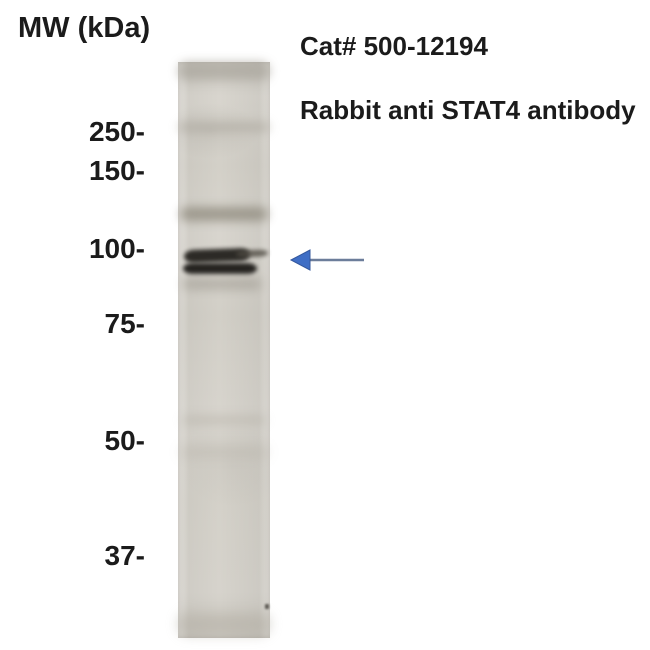 The height and width of the screenshot is (650, 650). I want to click on stat4-band-streak, so click(252, 253).